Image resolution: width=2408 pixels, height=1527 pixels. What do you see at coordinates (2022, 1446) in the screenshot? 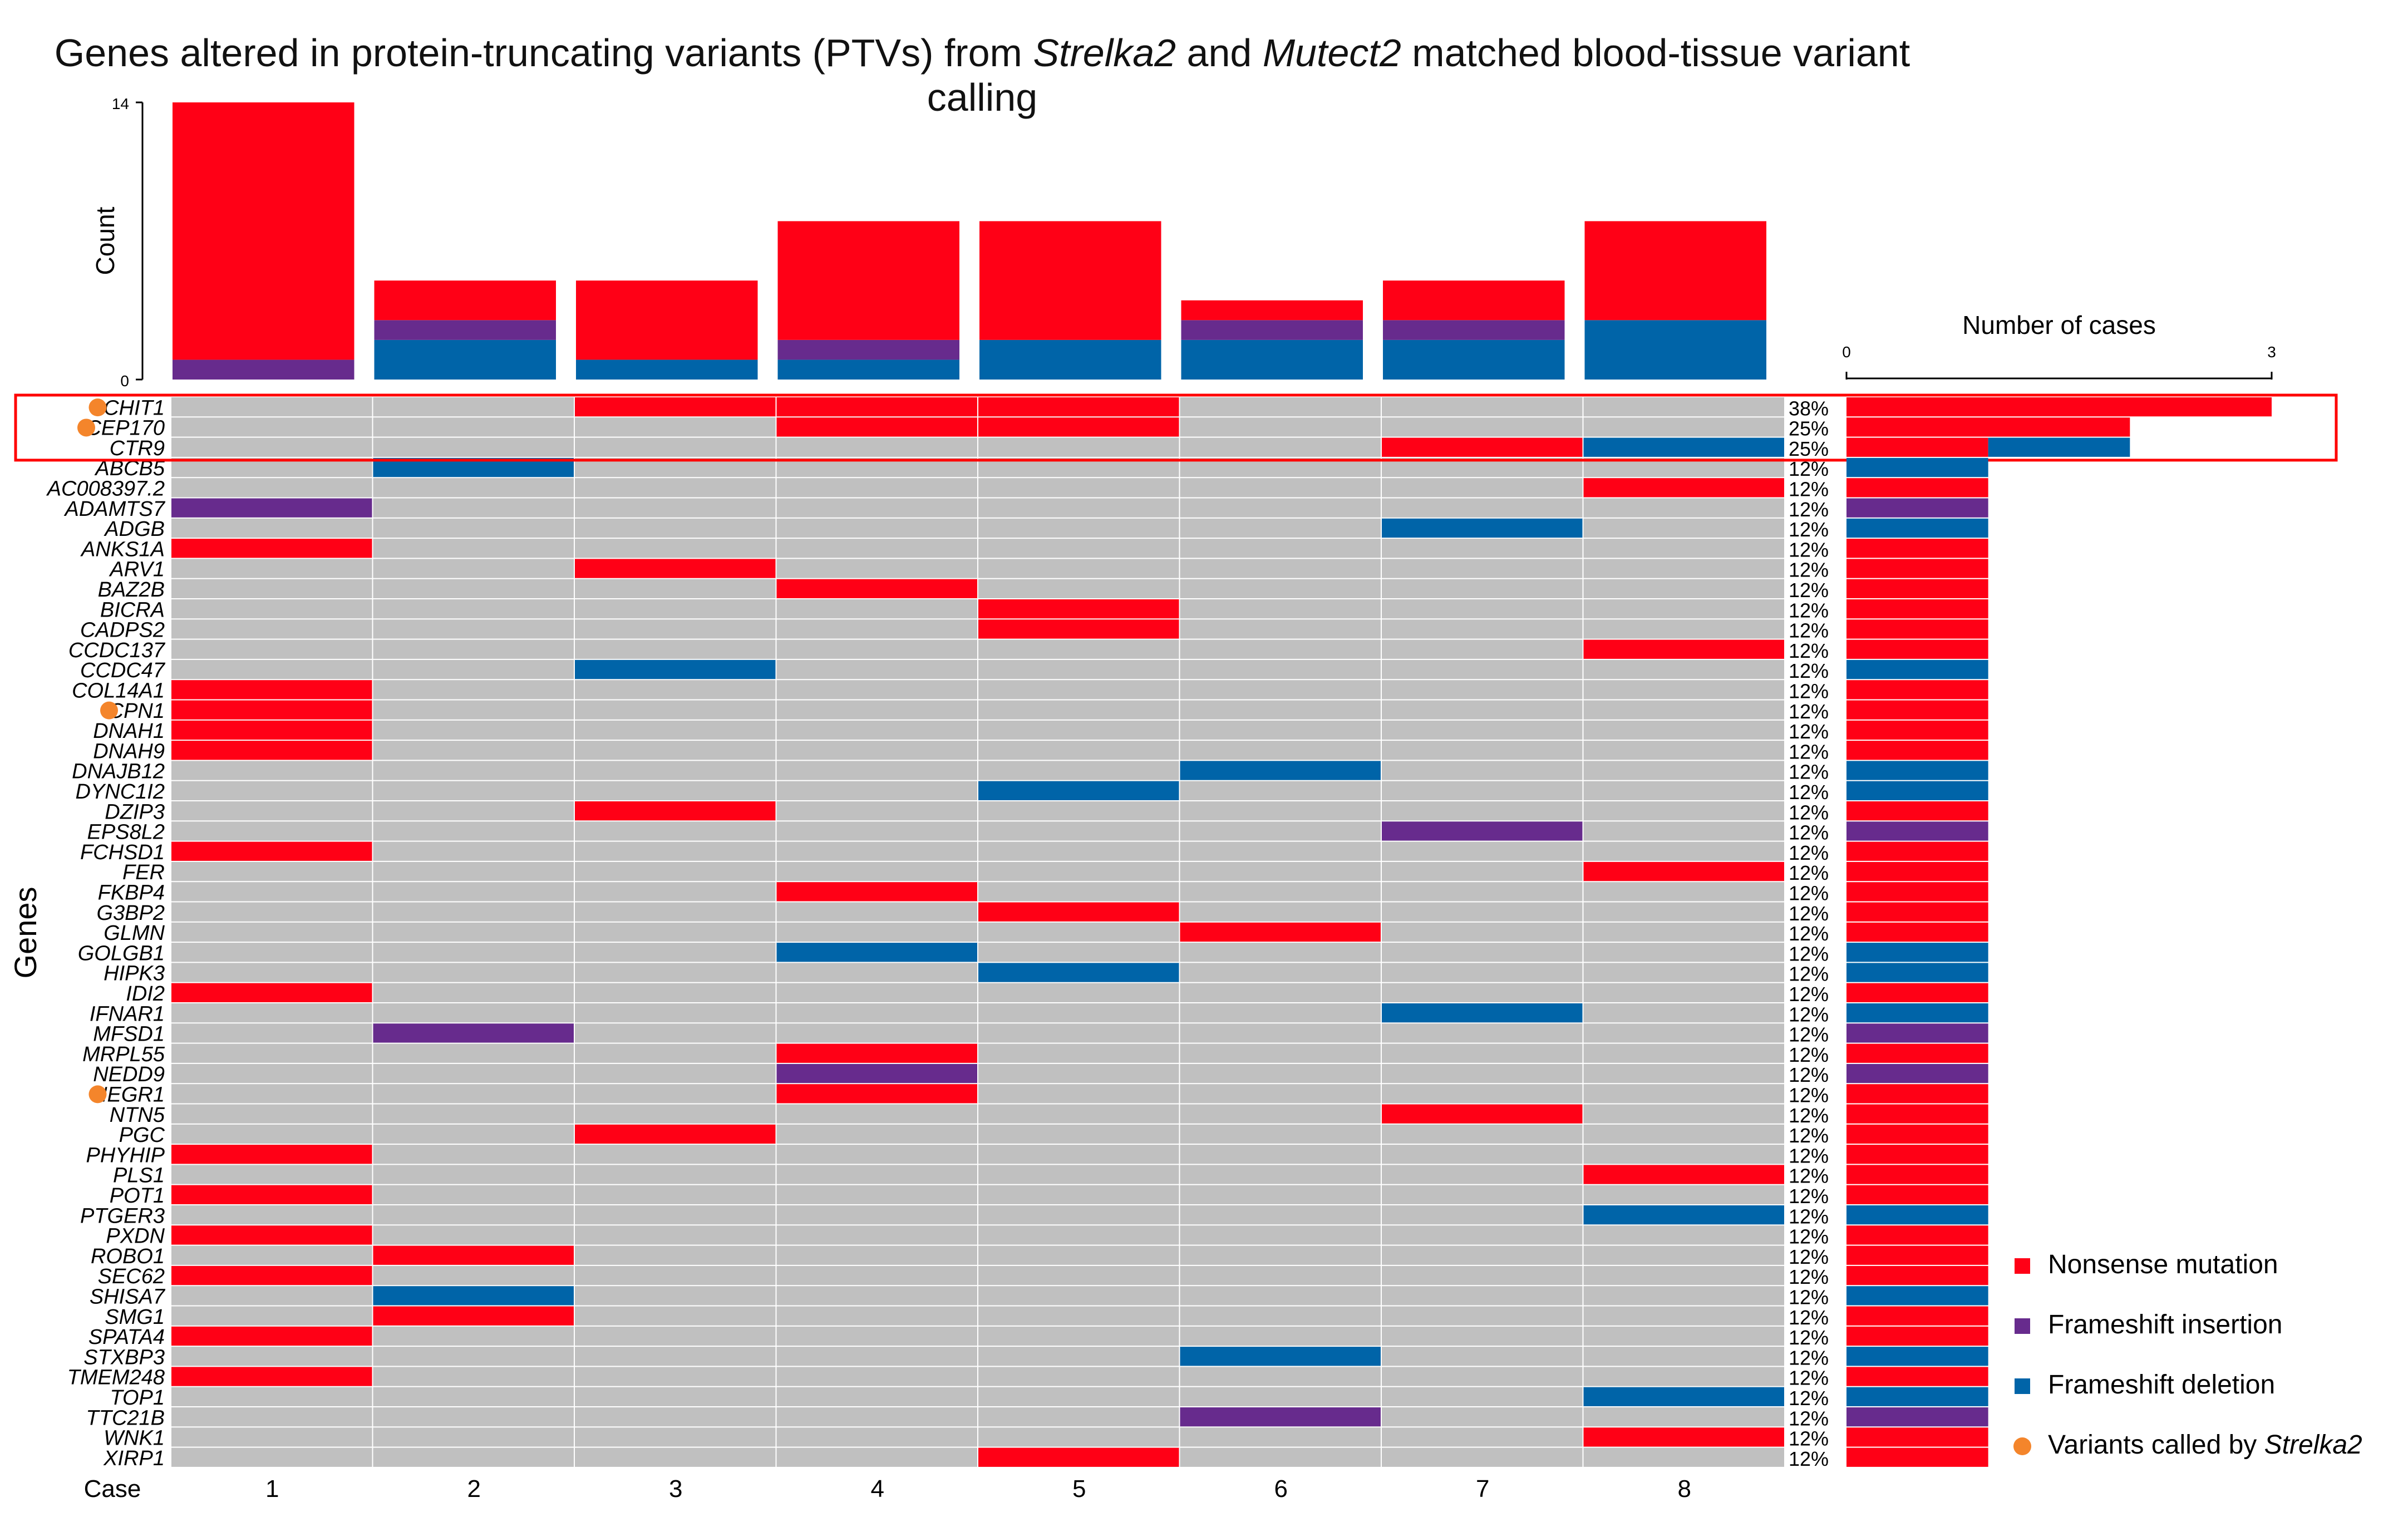
I see `legend-dot-icon` at bounding box center [2022, 1446].